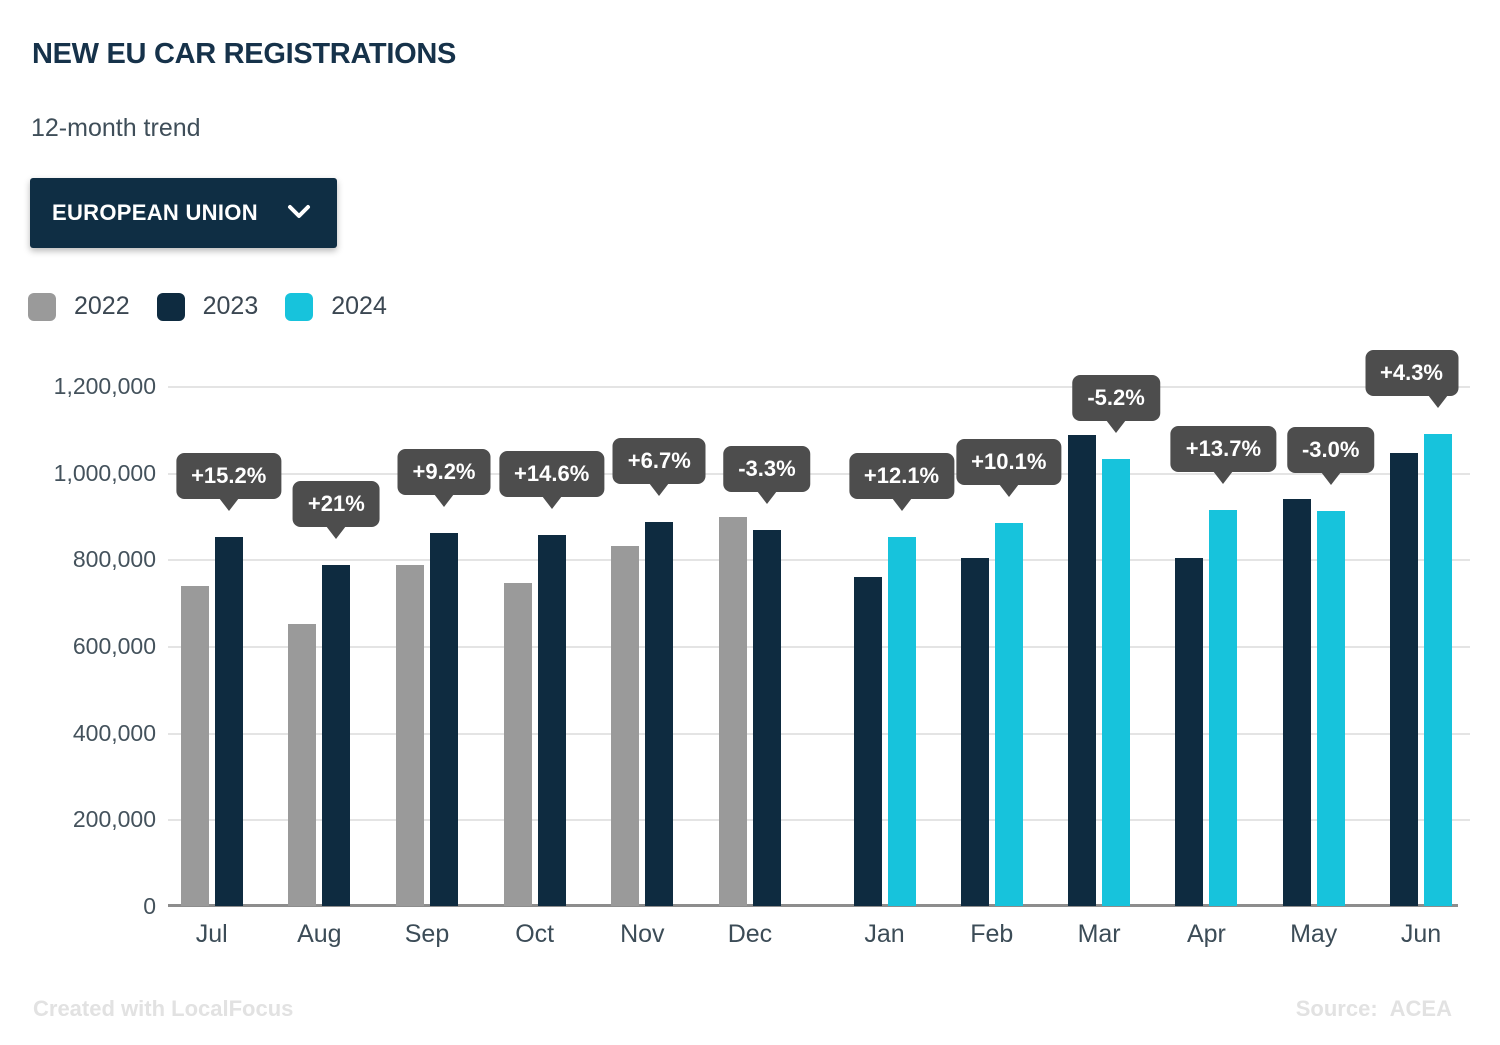 This screenshot has height=1045, width=1500. Describe the element at coordinates (1116, 397) in the screenshot. I see `change-tooltip-mar: -5.2%` at that location.